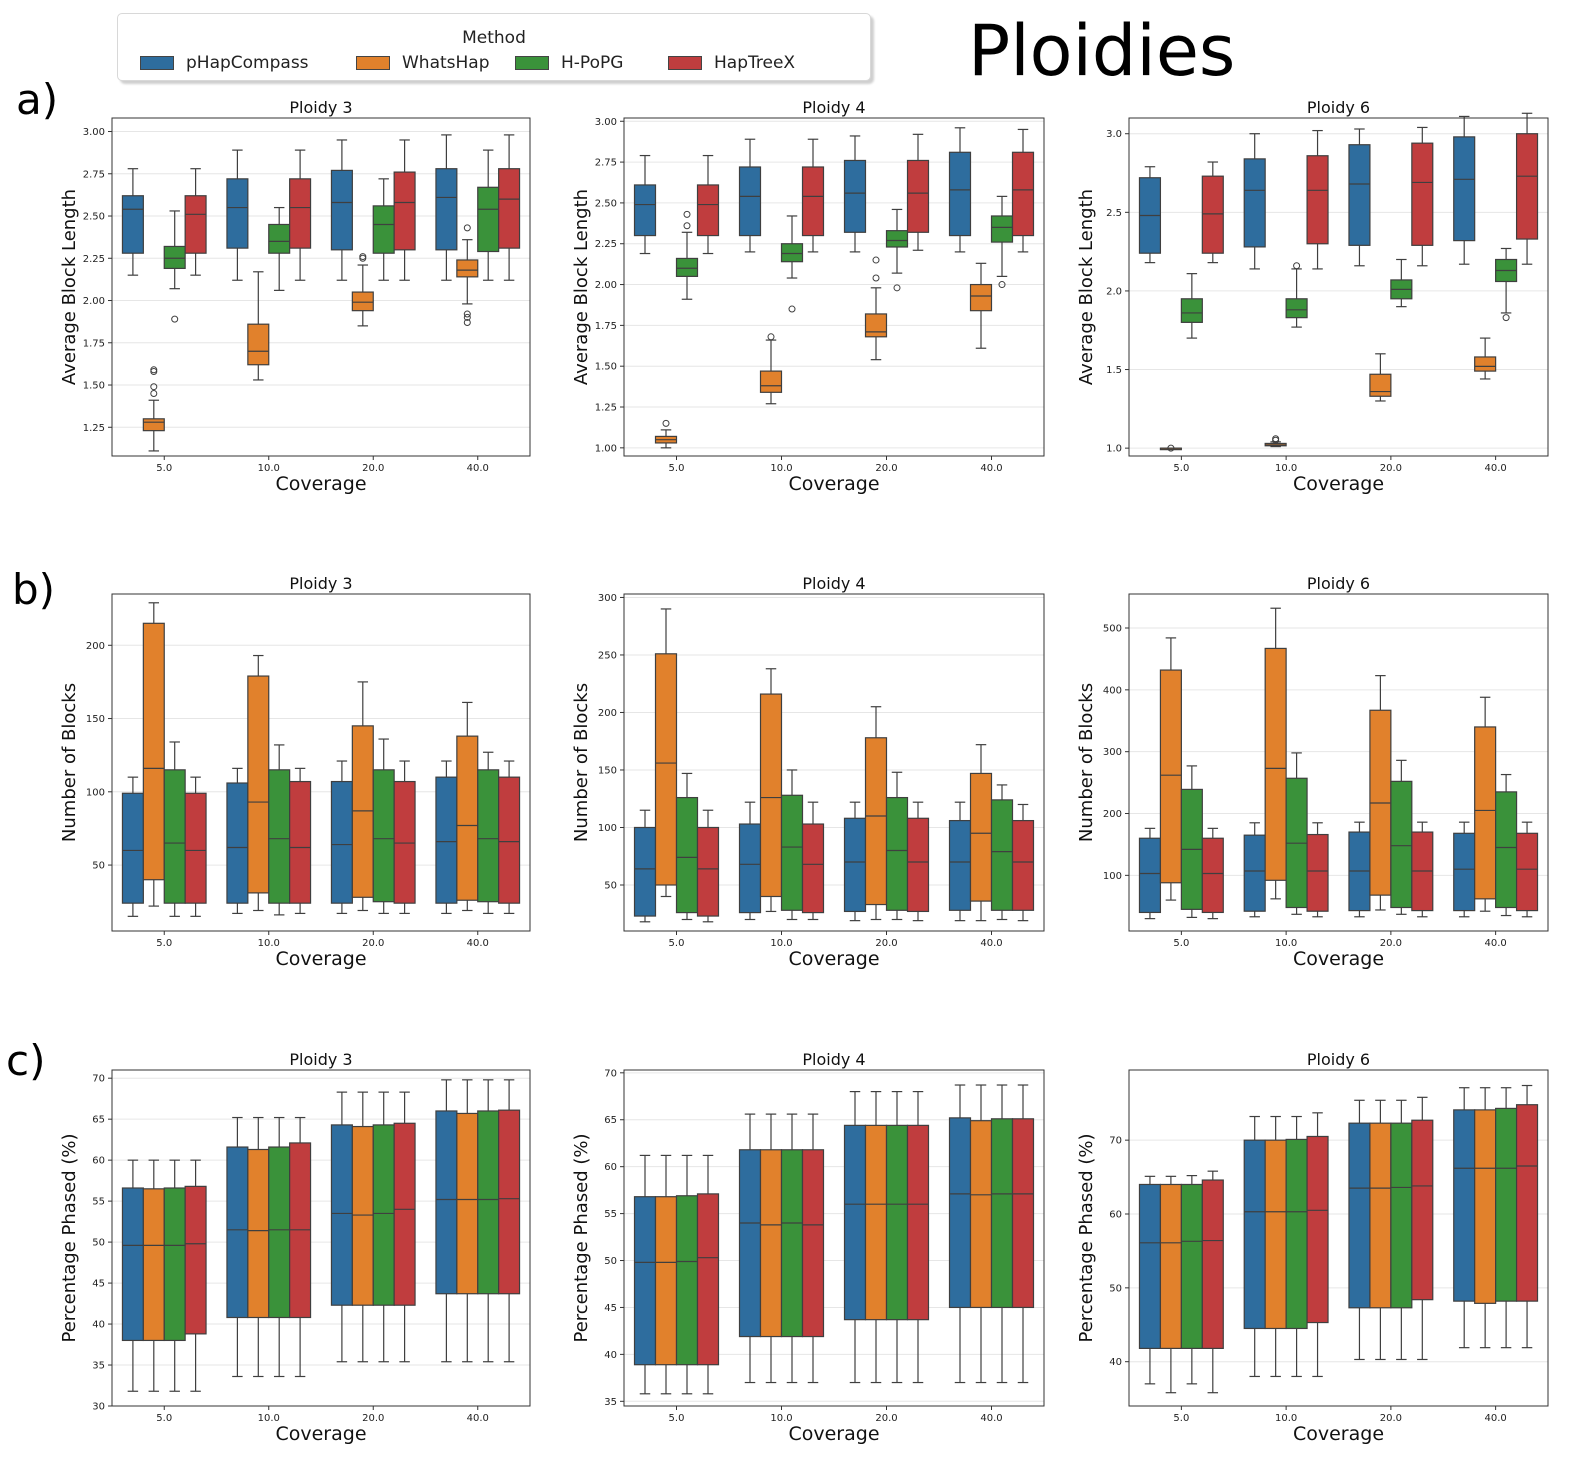 The height and width of the screenshot is (1476, 1594). Describe the element at coordinates (610, 1355) in the screenshot. I see `y-tick-label: 40` at that location.